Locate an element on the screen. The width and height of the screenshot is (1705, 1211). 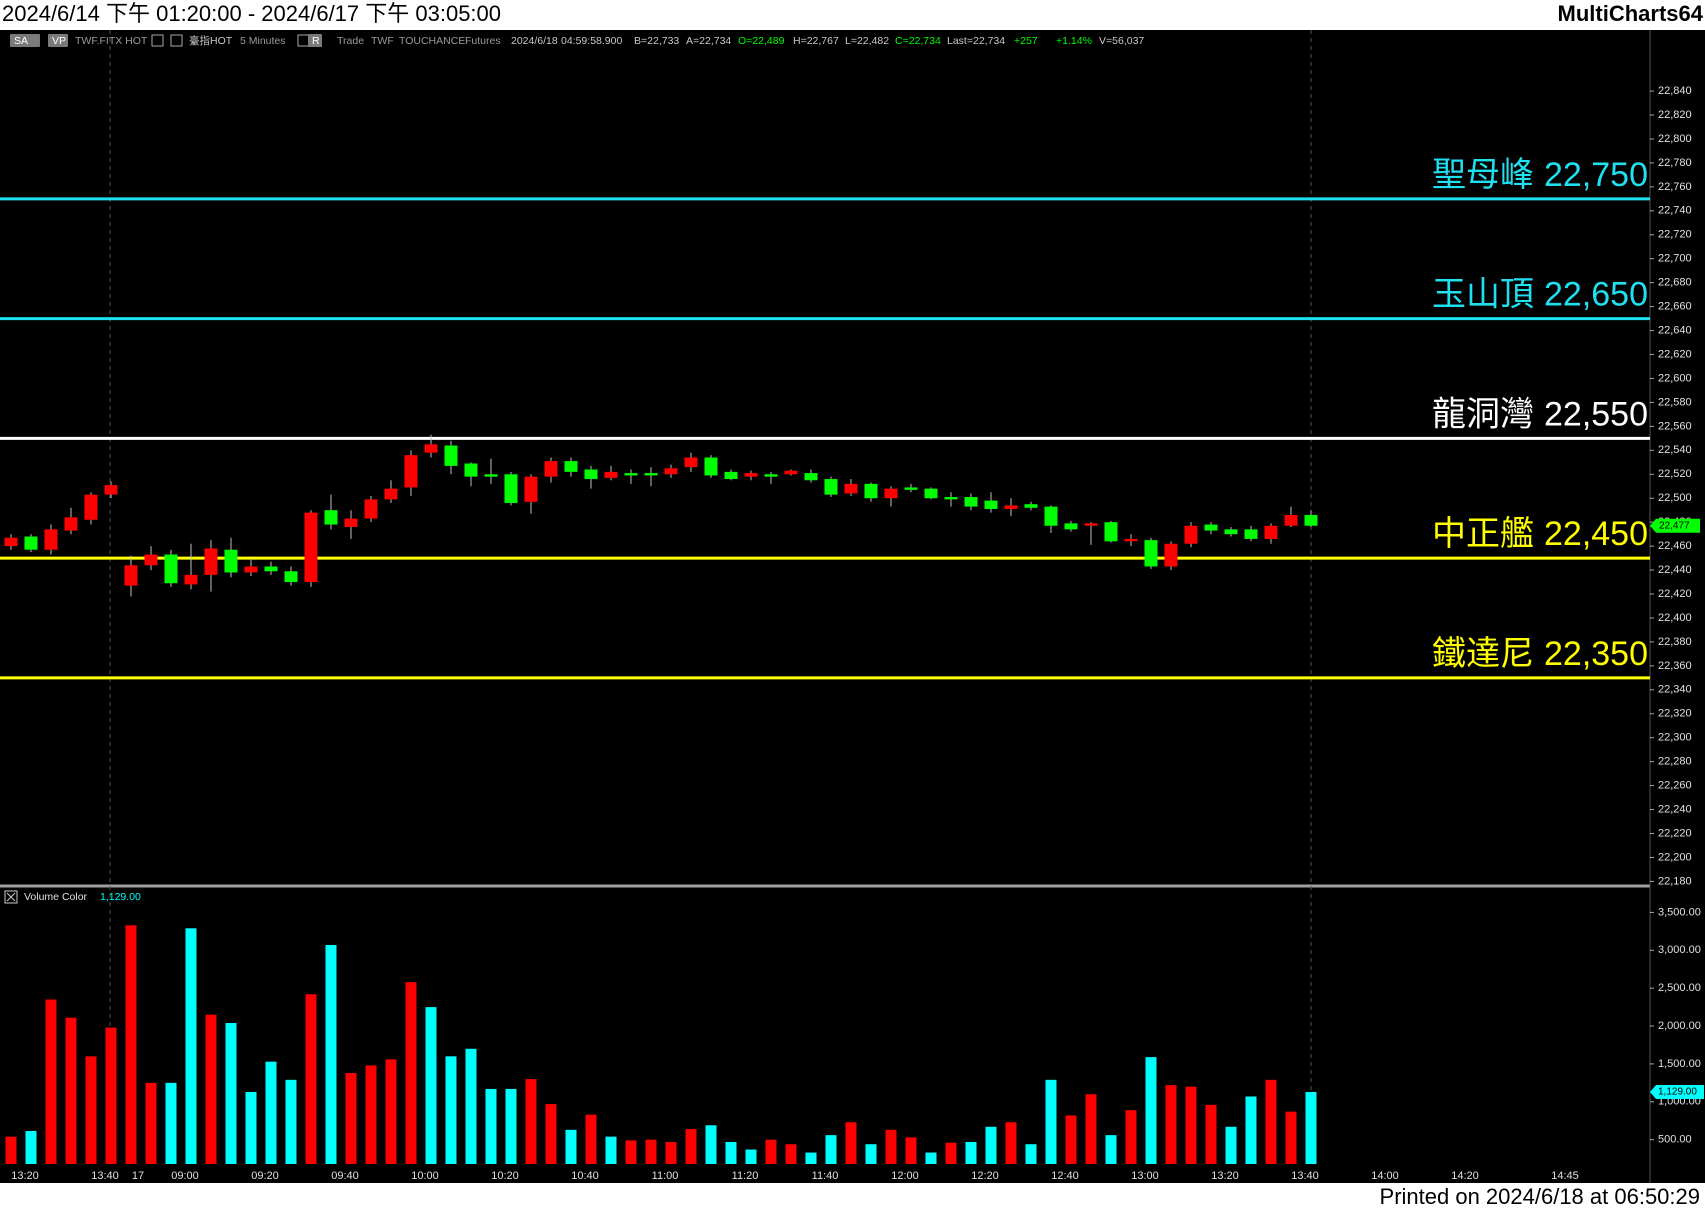
x-tick-label: 11:00 is located at coordinates (665, 1176).